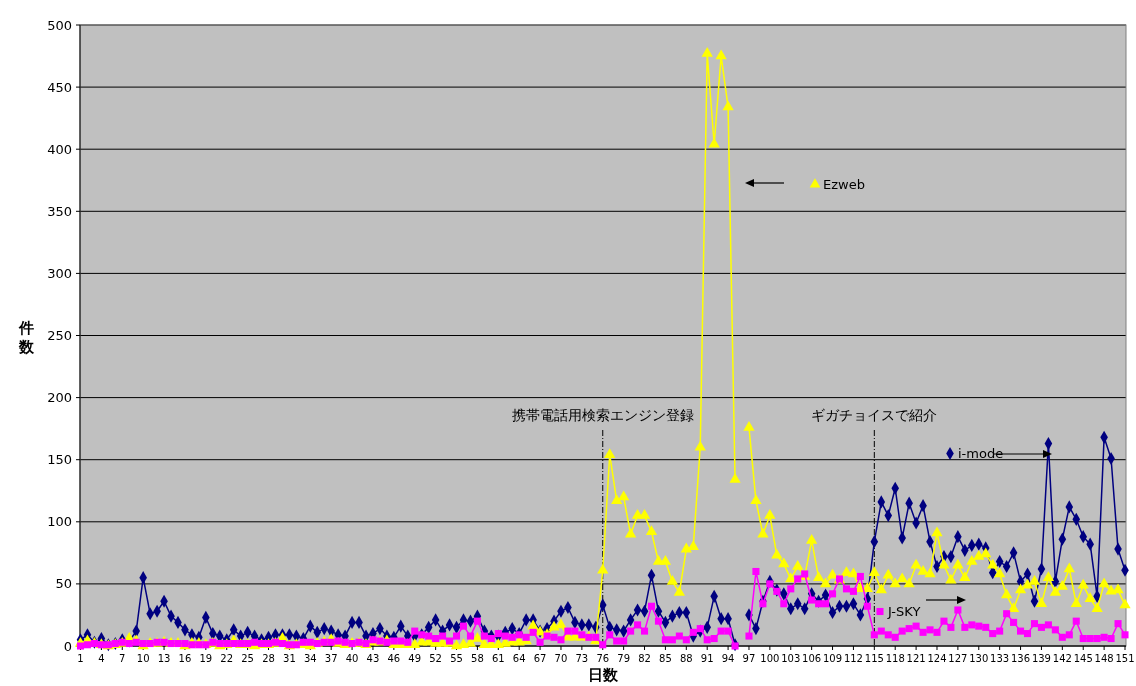  Describe the element at coordinates (477, 658) in the screenshot. I see `x-tick-label: 58` at that location.